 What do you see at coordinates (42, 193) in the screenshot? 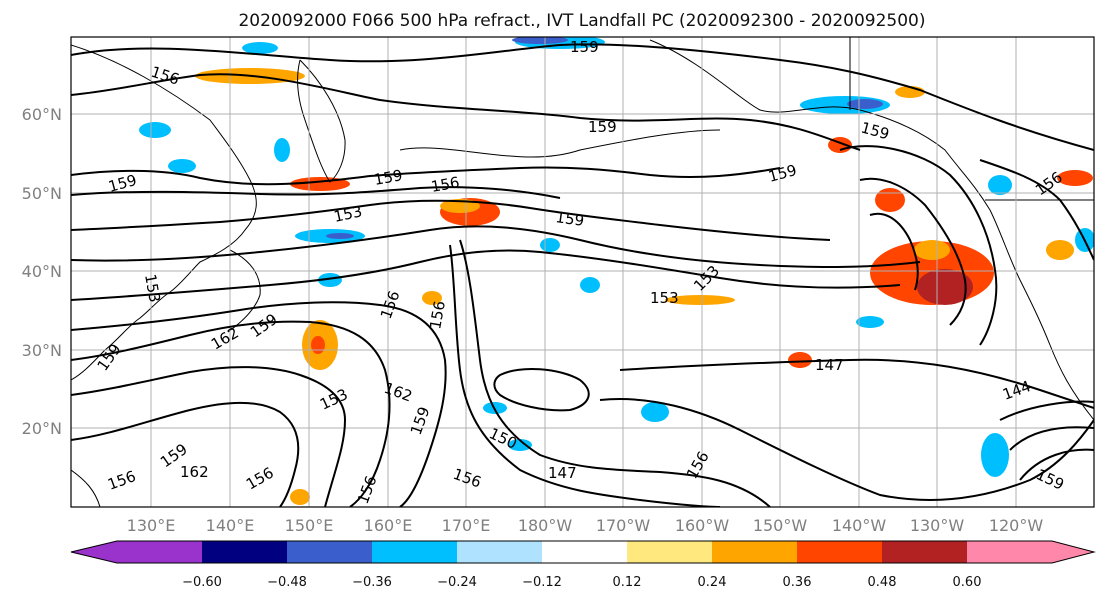
I see `lat-label: 50°N` at bounding box center [42, 193].